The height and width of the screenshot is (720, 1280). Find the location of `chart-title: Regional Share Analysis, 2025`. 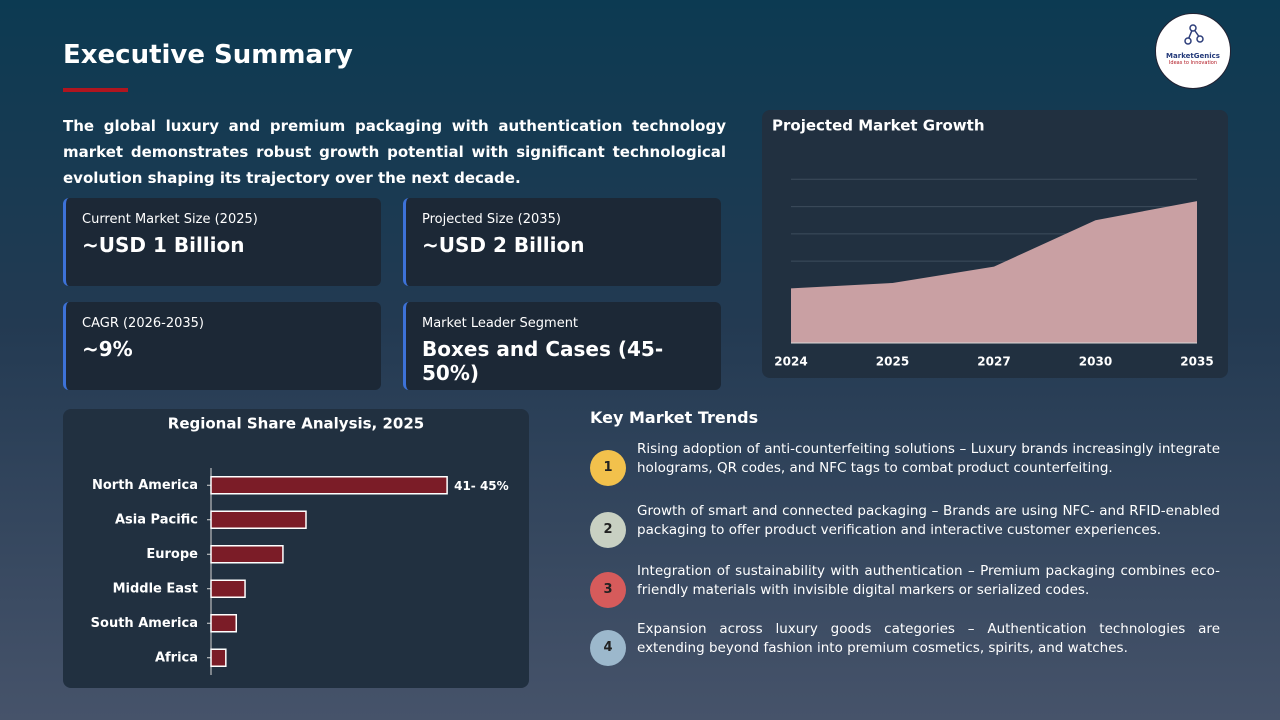

chart-title: Regional Share Analysis, 2025 is located at coordinates (296, 424).